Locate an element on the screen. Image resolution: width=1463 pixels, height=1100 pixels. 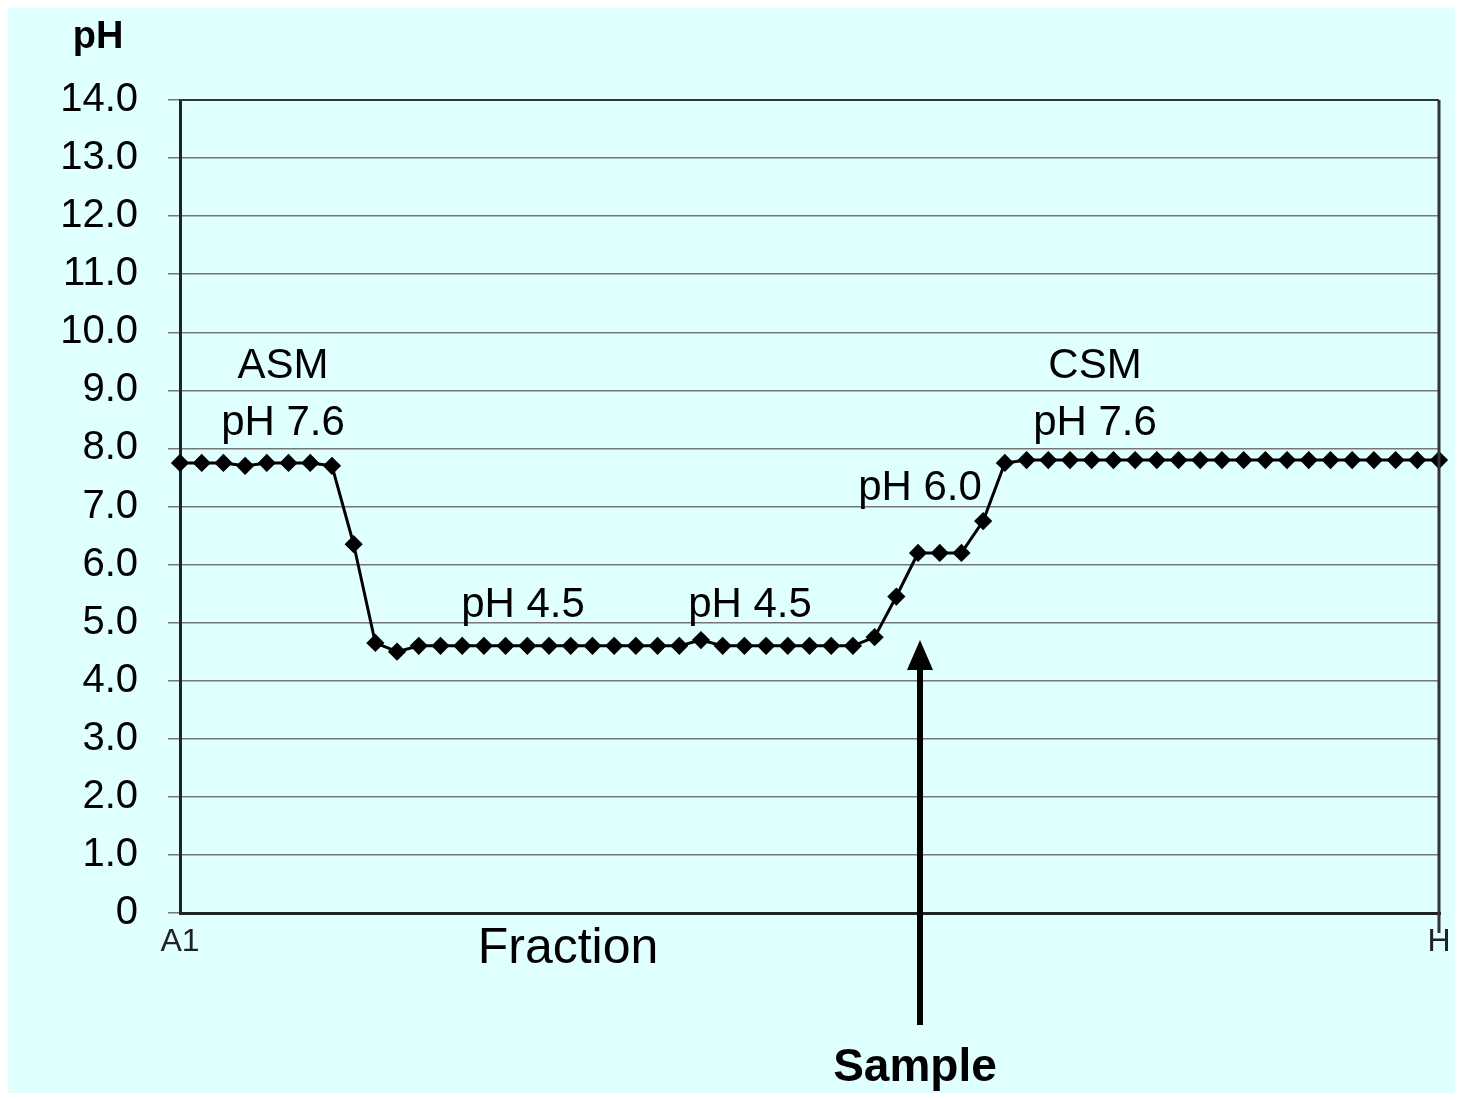
y-tick-label: 2.0 is located at coordinates (110, 793).